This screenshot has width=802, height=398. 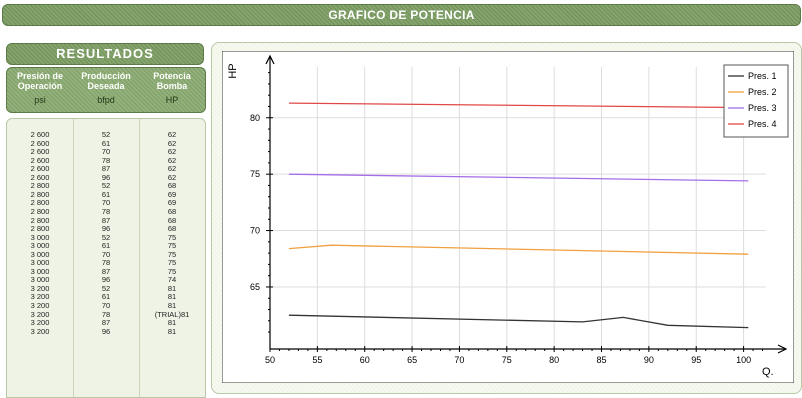 What do you see at coordinates (768, 372) in the screenshot?
I see `x-axis-label: Q.` at bounding box center [768, 372].